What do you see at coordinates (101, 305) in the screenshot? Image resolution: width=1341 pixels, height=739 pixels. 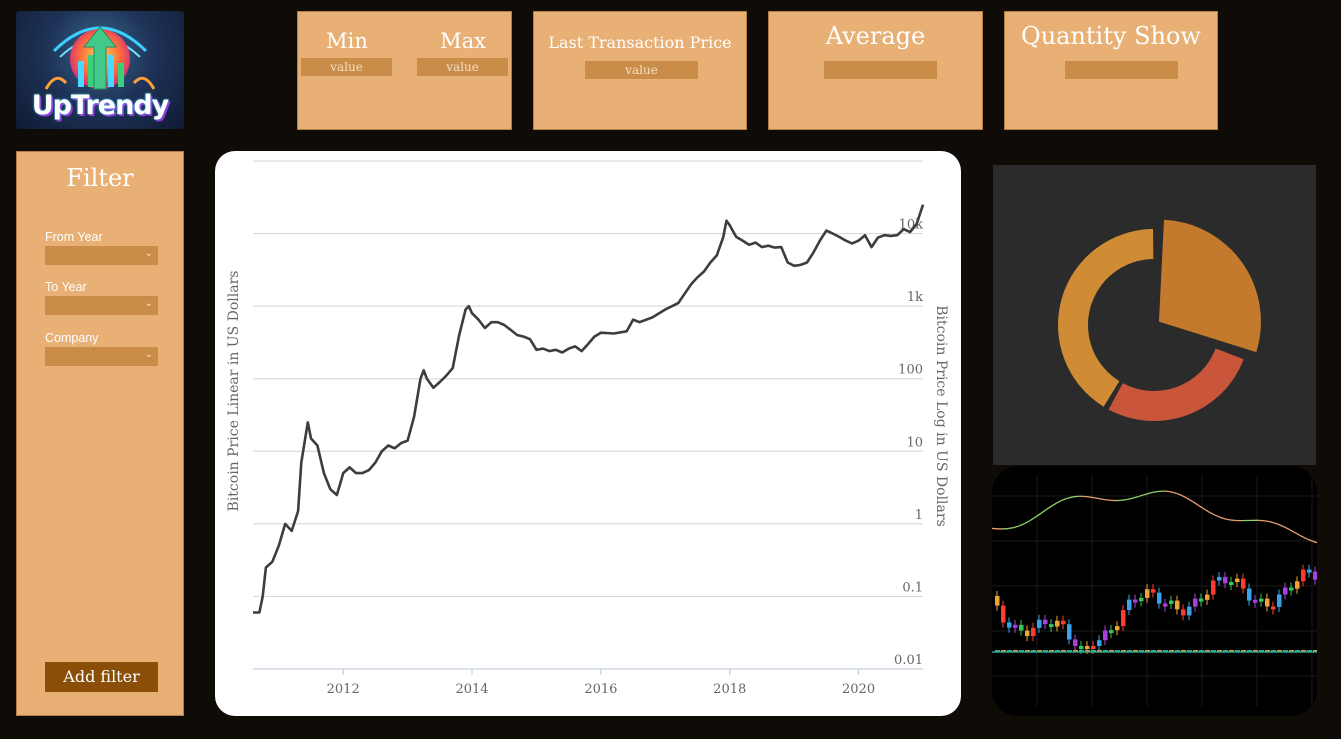 I see `to-year-select: ⌄` at bounding box center [101, 305].